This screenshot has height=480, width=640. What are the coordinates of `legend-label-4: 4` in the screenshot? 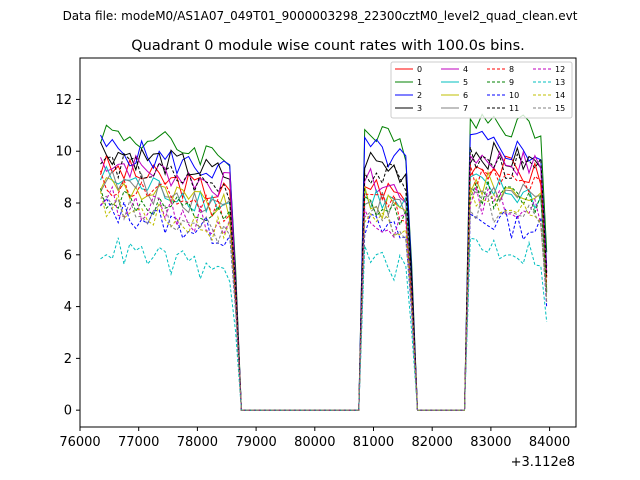 It's located at (465, 69).